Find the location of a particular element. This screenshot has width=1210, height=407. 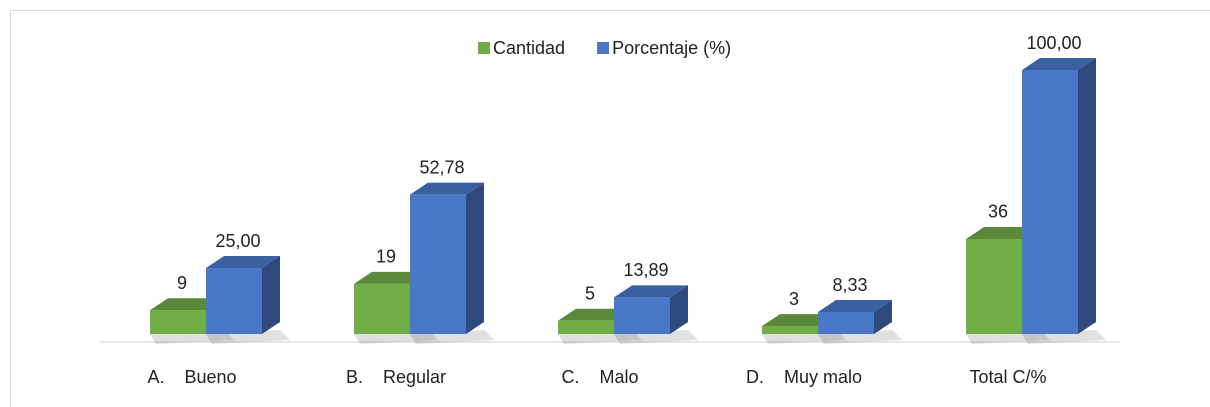

data-label: 9 is located at coordinates (182, 283).